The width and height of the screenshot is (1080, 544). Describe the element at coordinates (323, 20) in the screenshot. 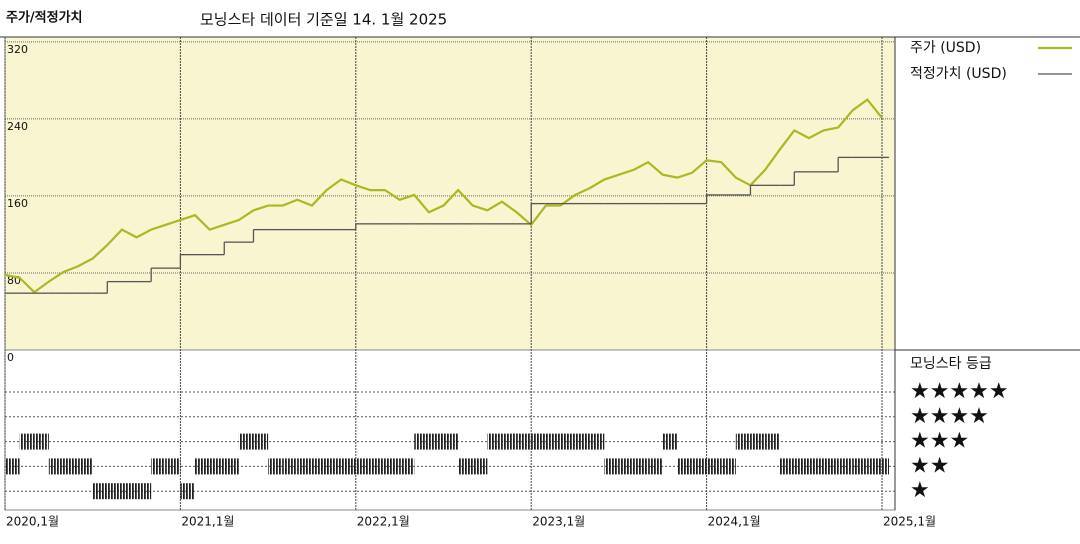

I see `chart-subtitle: 모닝스타 데이터 기준일 14. 1월 2025` at that location.